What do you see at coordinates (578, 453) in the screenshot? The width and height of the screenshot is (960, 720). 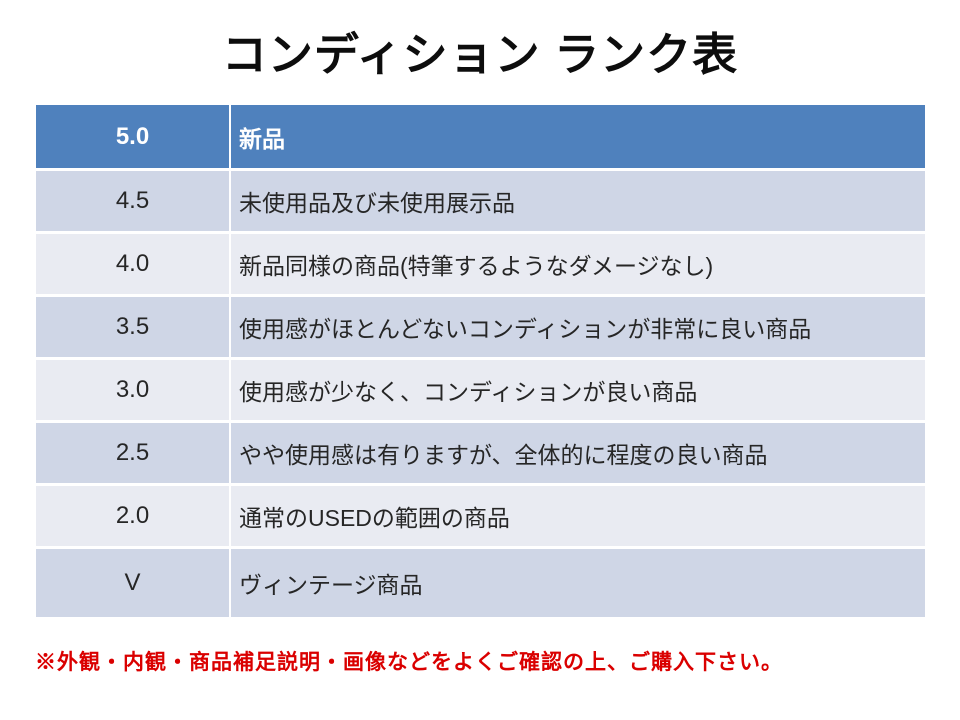 I see `description-cell: やや使用感は有りますが、全体的に程度の良い商品` at bounding box center [578, 453].